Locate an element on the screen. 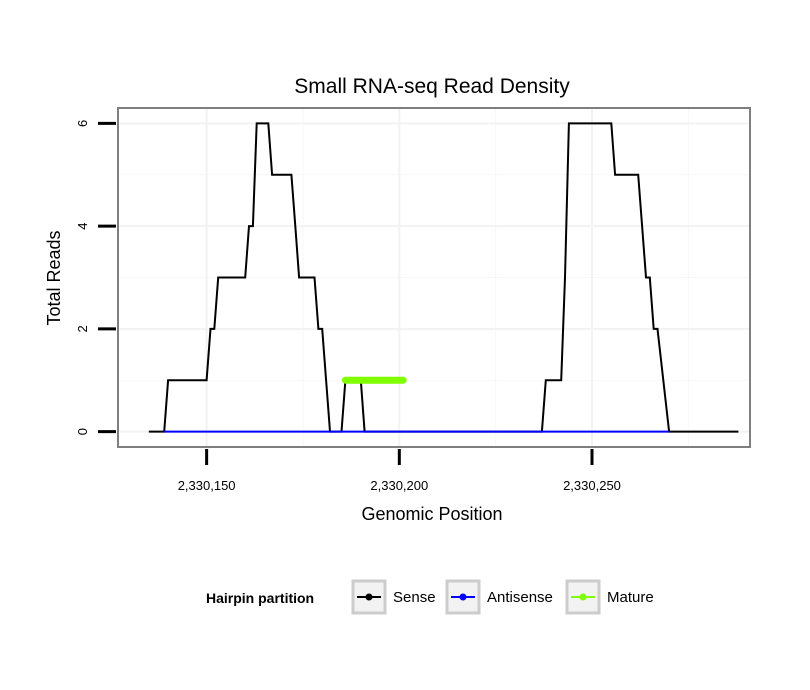  y-axis-title: Total Reads is located at coordinates (54, 277).